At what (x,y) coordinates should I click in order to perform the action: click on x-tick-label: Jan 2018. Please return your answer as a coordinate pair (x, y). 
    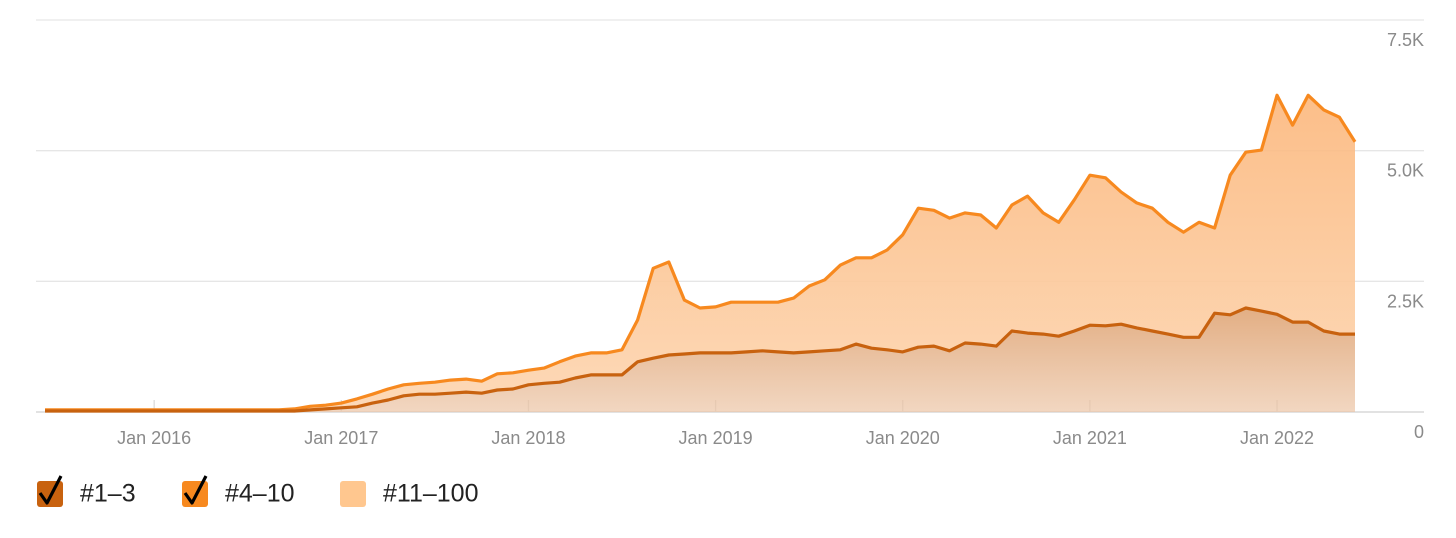
    Looking at the image, I should click on (528, 438).